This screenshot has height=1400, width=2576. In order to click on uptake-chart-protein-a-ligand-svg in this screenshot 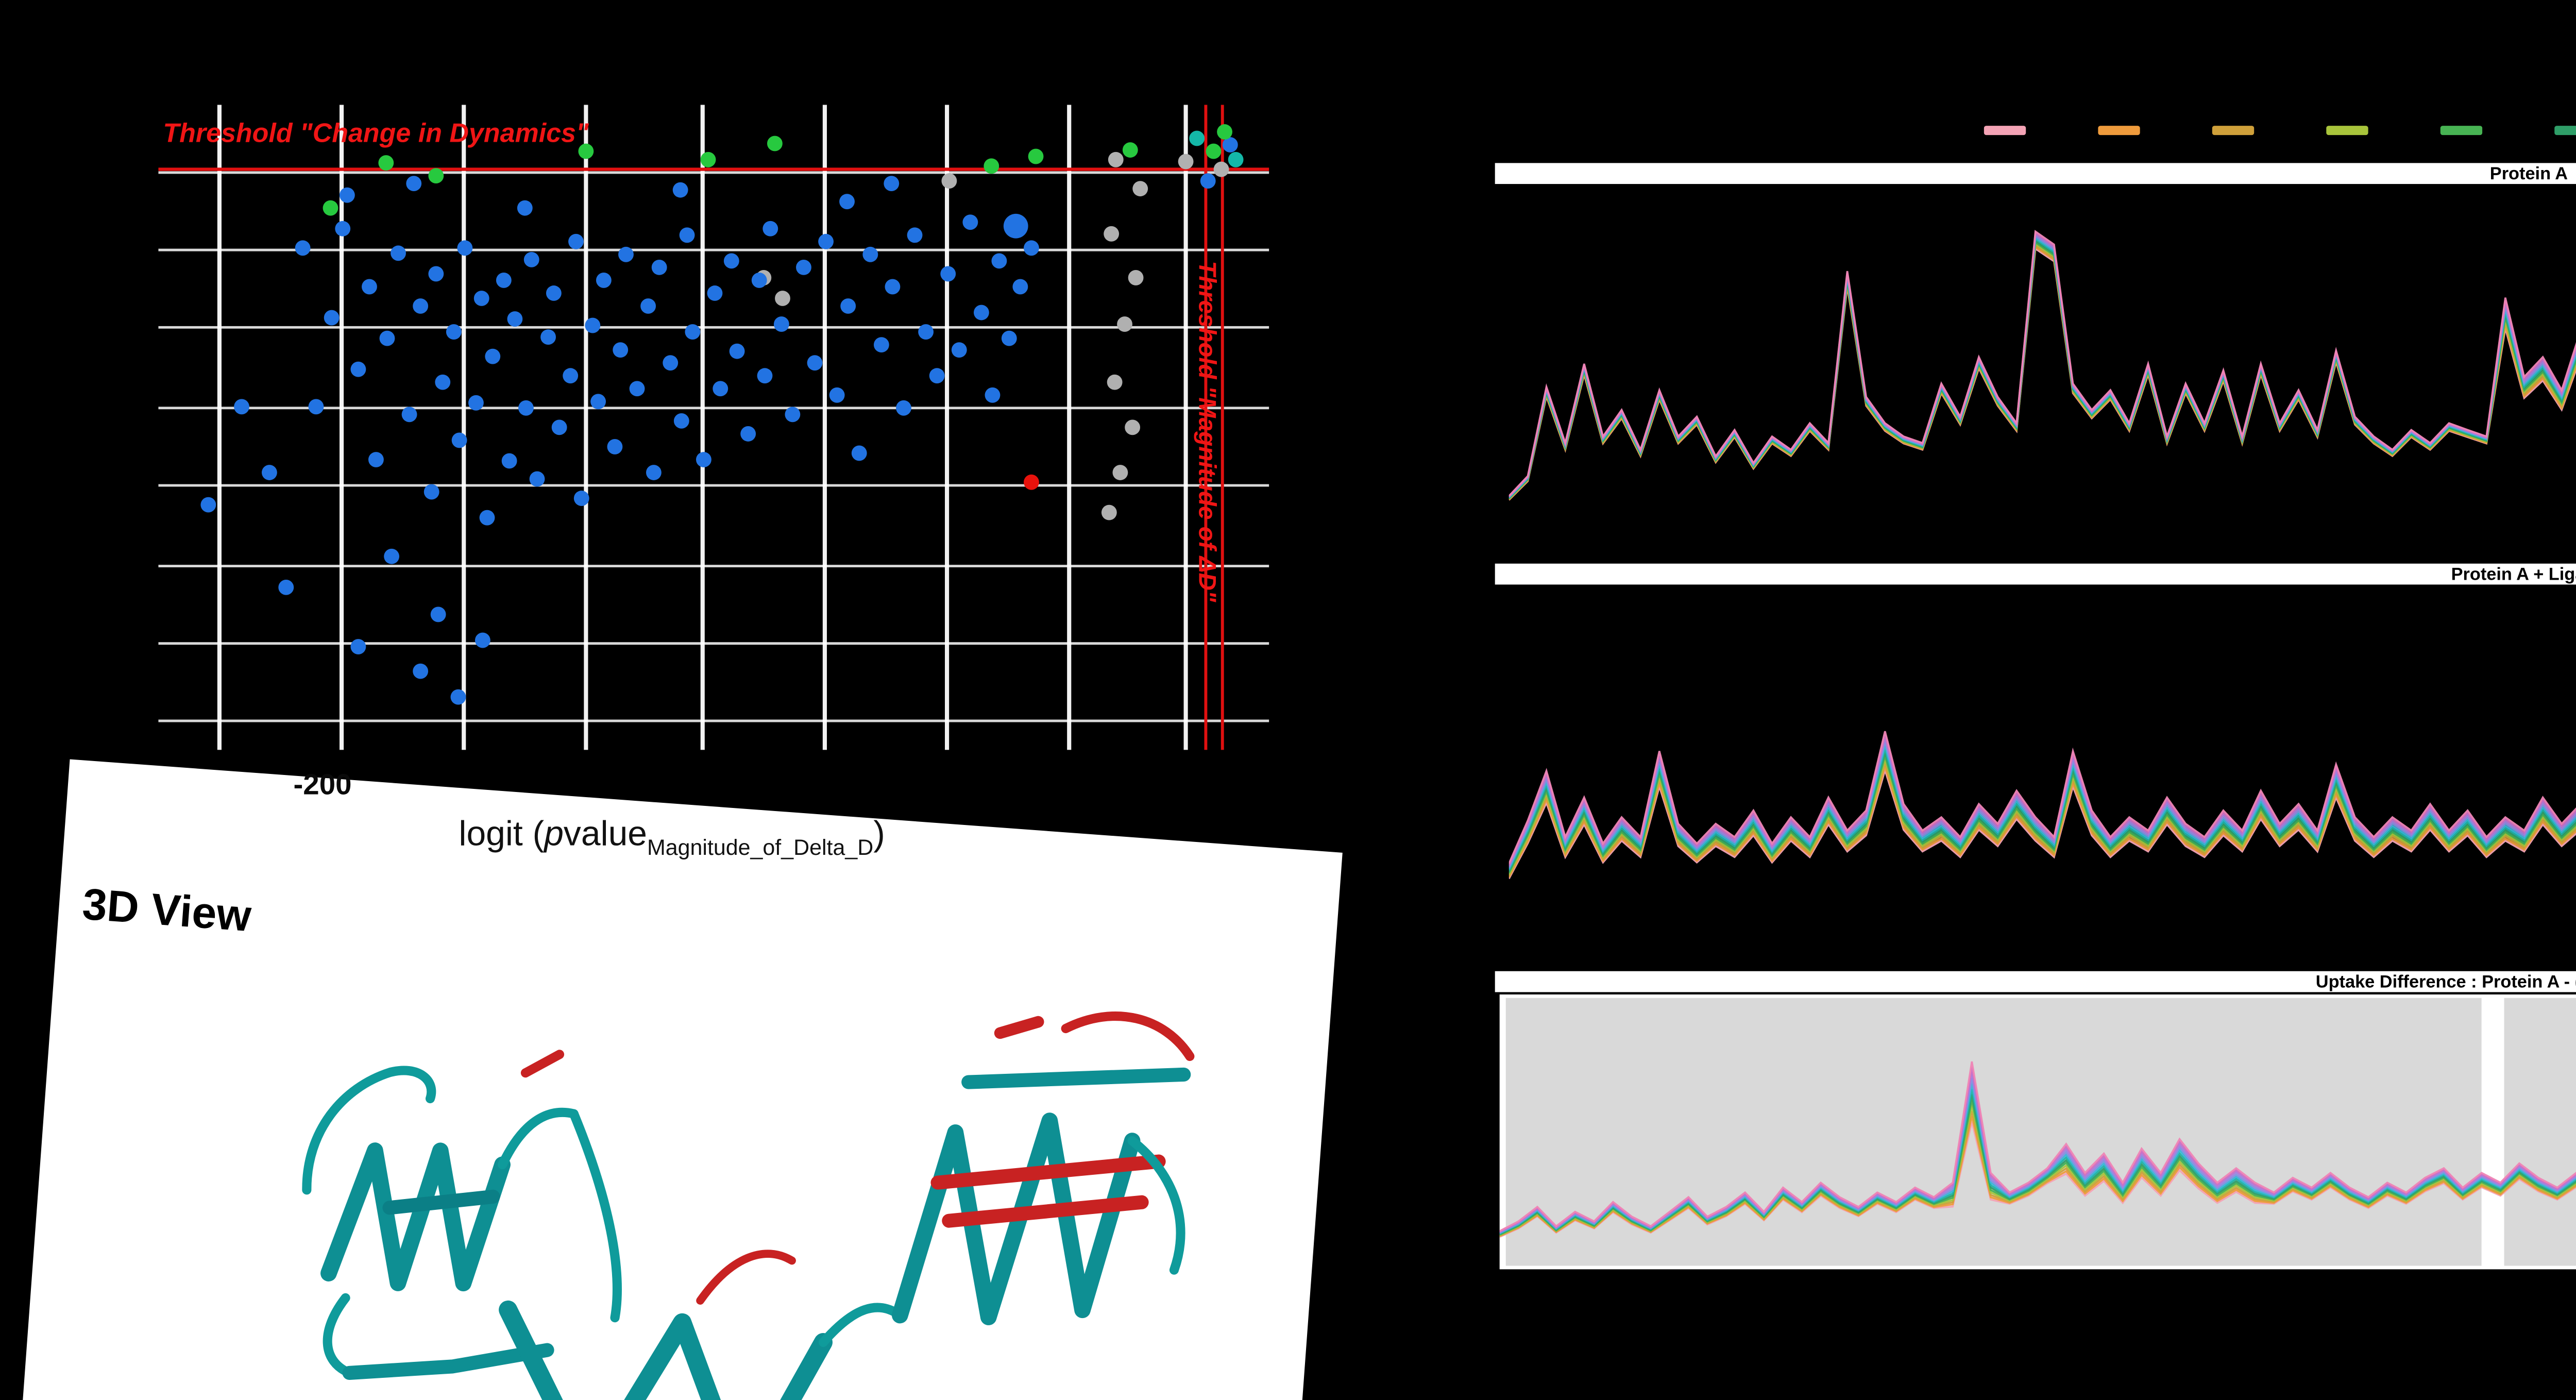, I will do `click(2042, 768)`.